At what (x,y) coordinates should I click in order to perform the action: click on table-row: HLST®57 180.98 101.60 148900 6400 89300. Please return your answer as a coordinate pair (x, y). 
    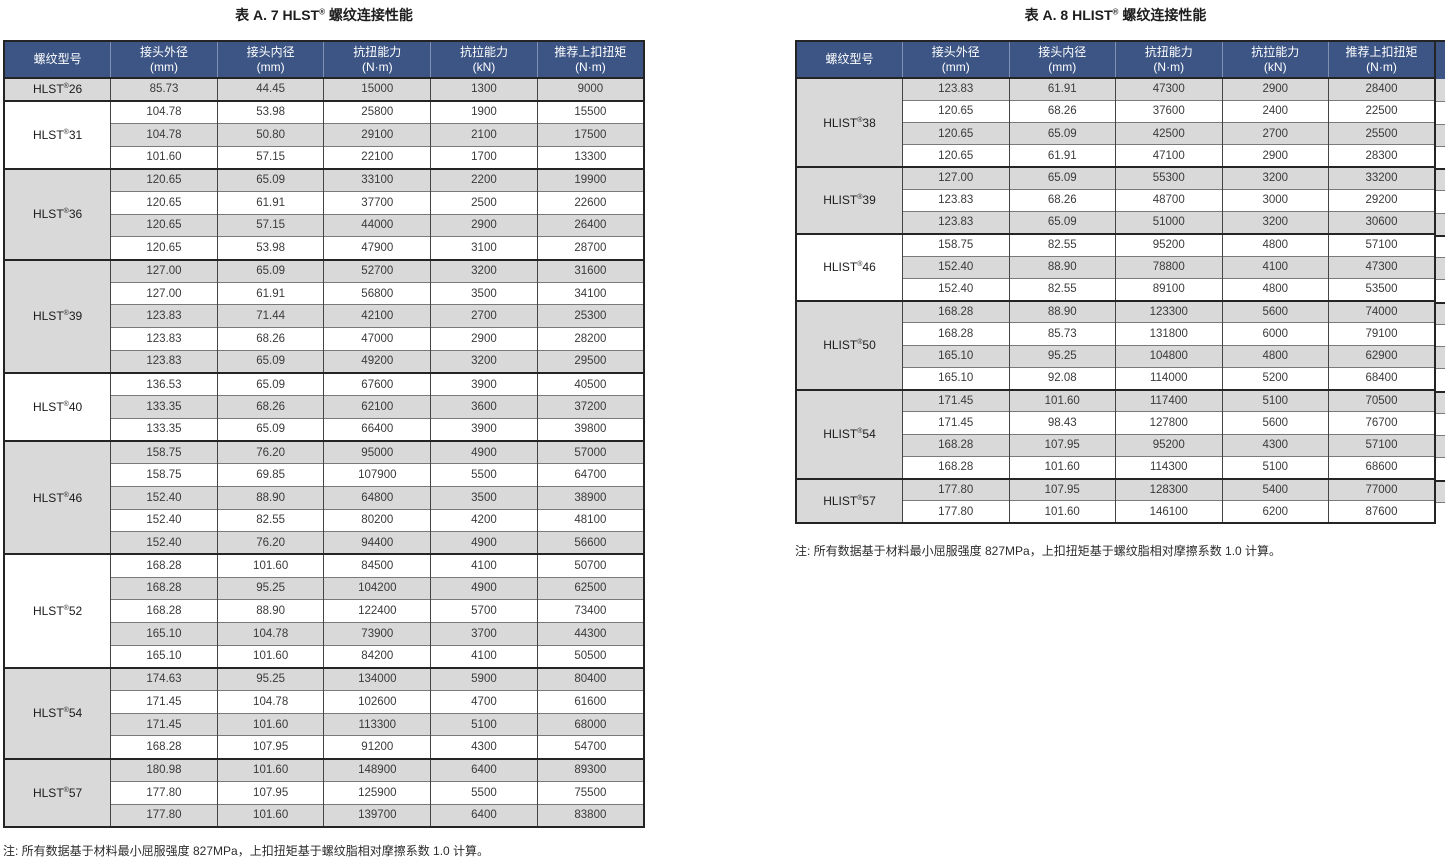
    Looking at the image, I should click on (324, 792).